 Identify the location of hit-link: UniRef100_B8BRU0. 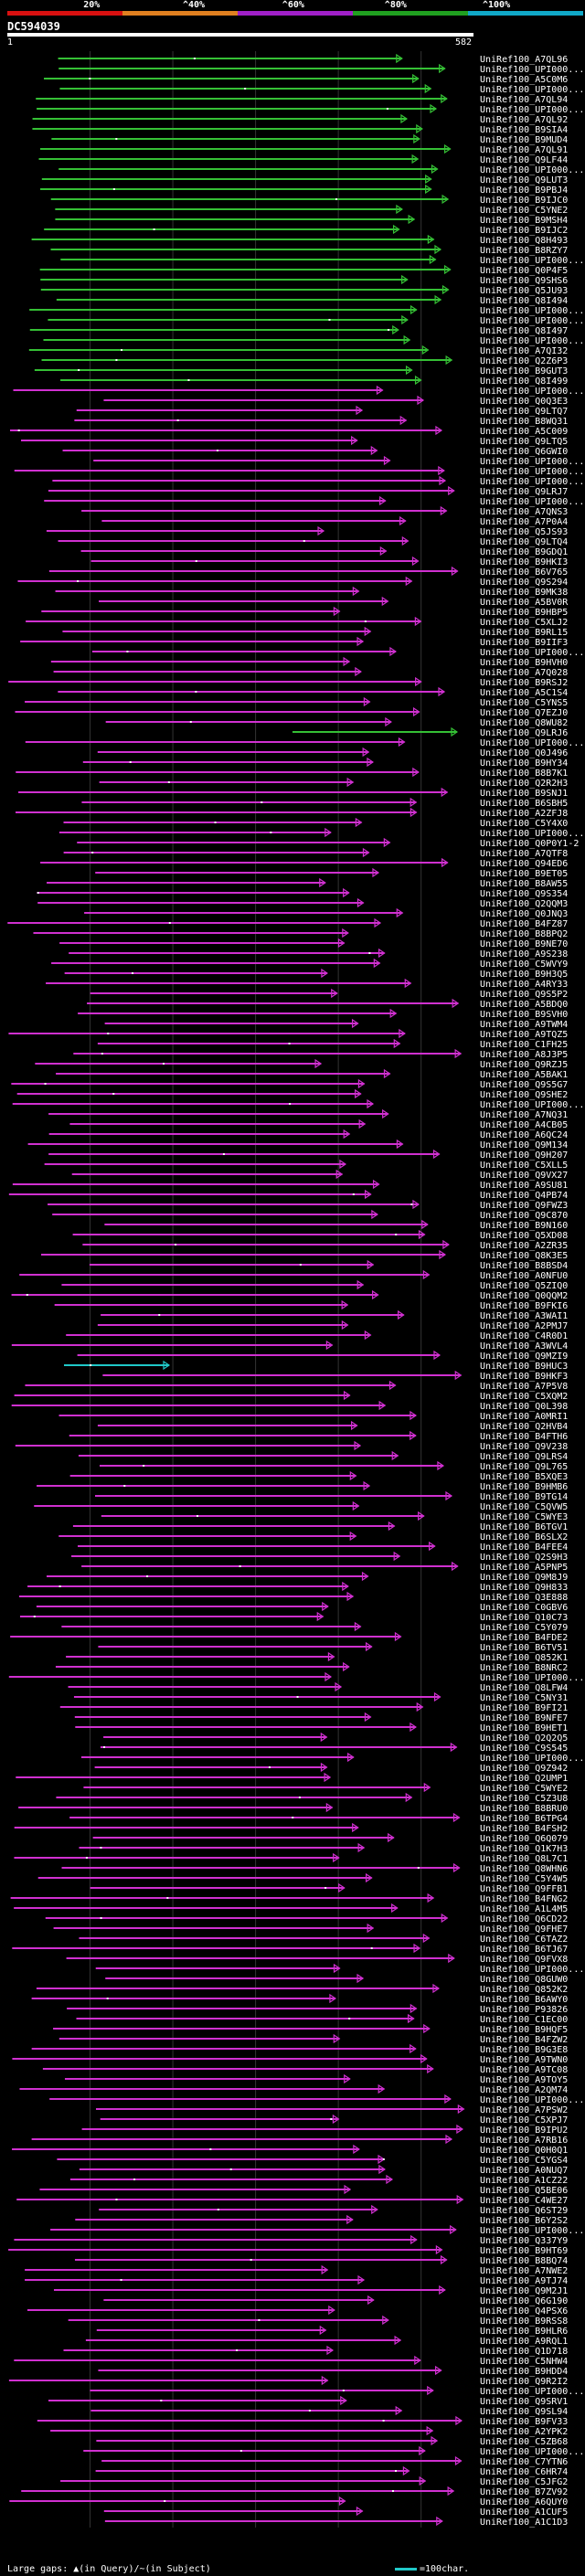
(524, 1809).